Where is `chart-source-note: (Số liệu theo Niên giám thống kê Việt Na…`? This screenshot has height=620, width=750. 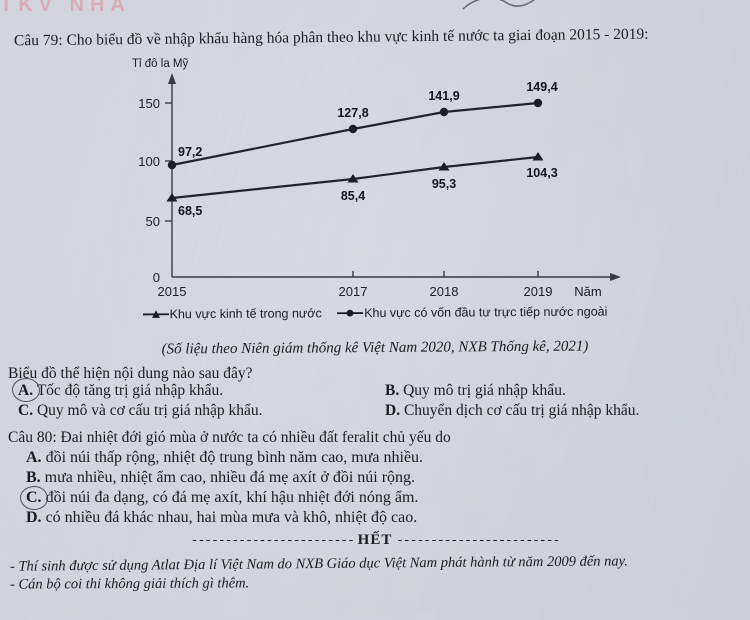
chart-source-note: (Số liệu theo Niên giám thống kê Việt Na… is located at coordinates (375, 348).